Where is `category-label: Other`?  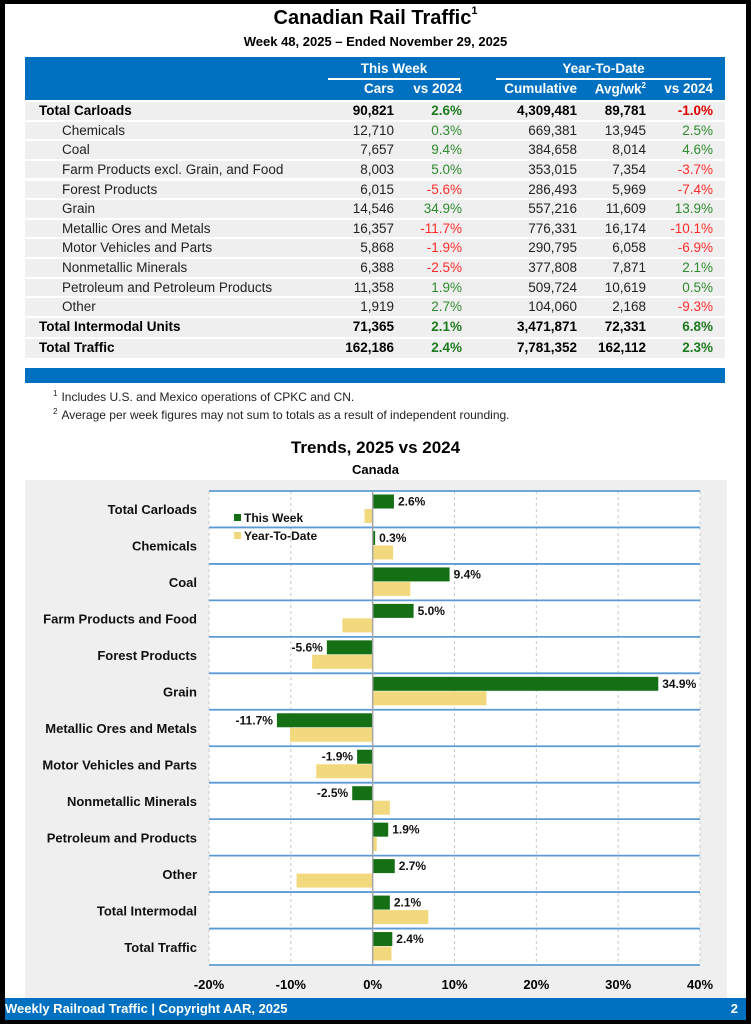
category-label: Other is located at coordinates (179, 874).